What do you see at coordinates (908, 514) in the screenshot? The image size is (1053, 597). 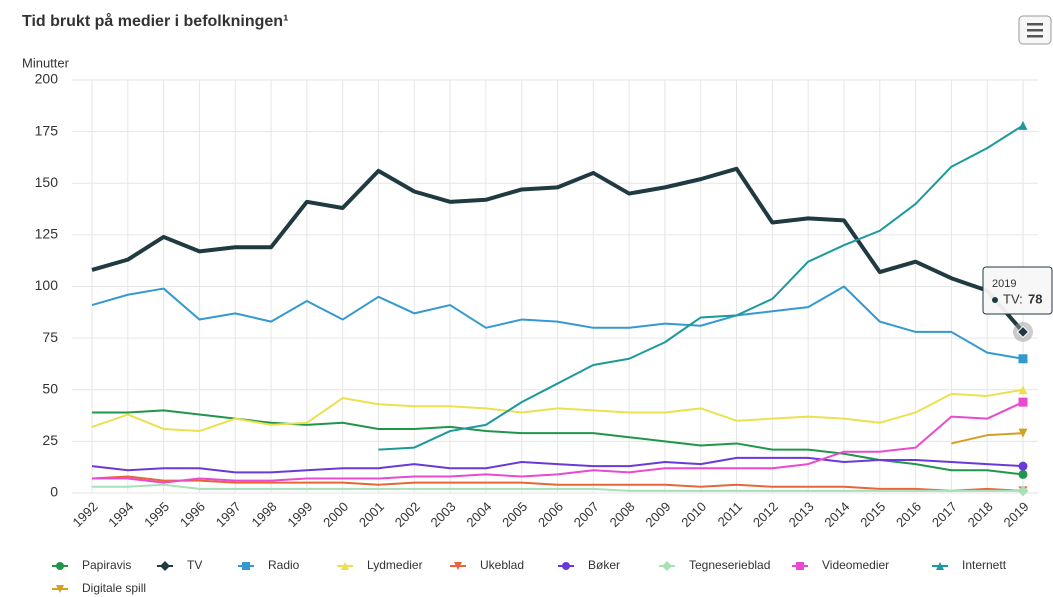 I see `x-tick-label: 2016` at bounding box center [908, 514].